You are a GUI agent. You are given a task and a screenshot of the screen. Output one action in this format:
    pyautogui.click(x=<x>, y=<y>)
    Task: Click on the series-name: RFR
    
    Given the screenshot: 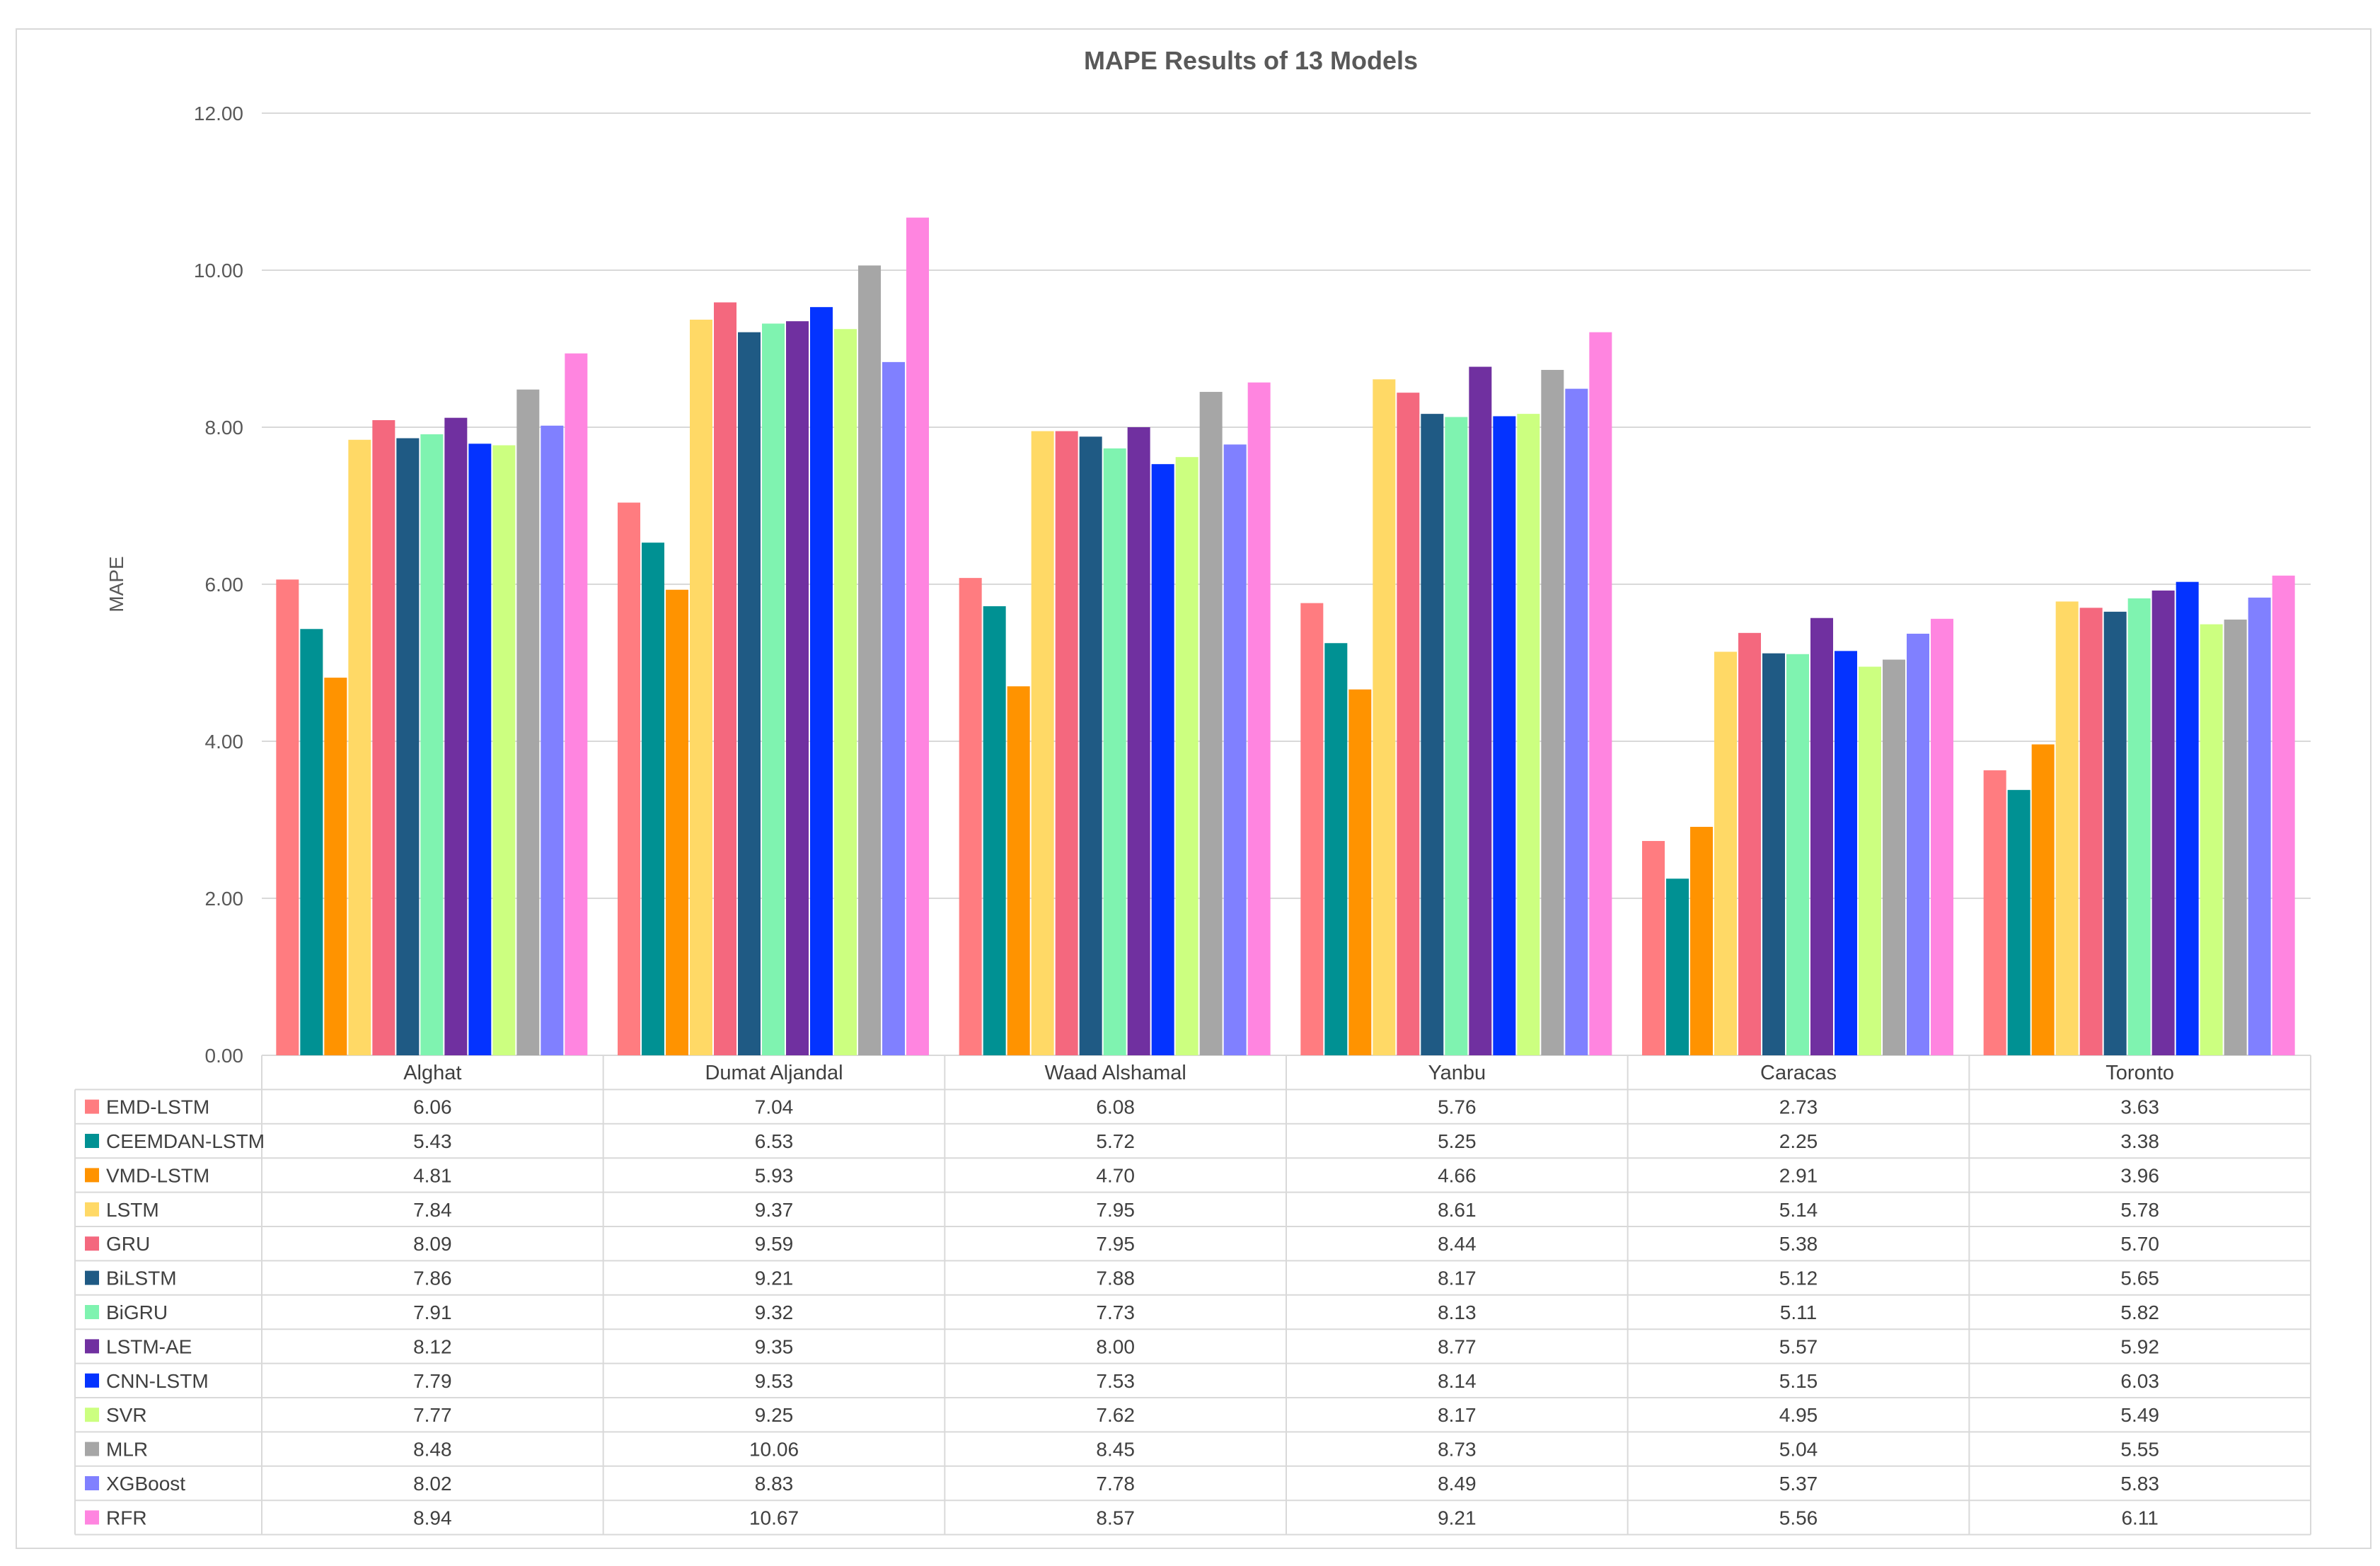 What is the action you would take?
    pyautogui.click(x=126, y=1518)
    